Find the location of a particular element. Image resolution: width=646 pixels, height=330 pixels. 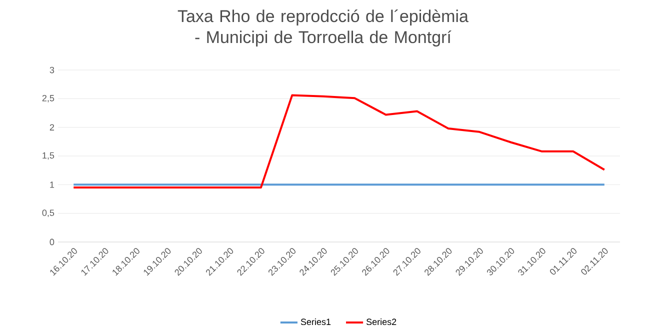

y-tick-label: 1,5 is located at coordinates (48, 156).